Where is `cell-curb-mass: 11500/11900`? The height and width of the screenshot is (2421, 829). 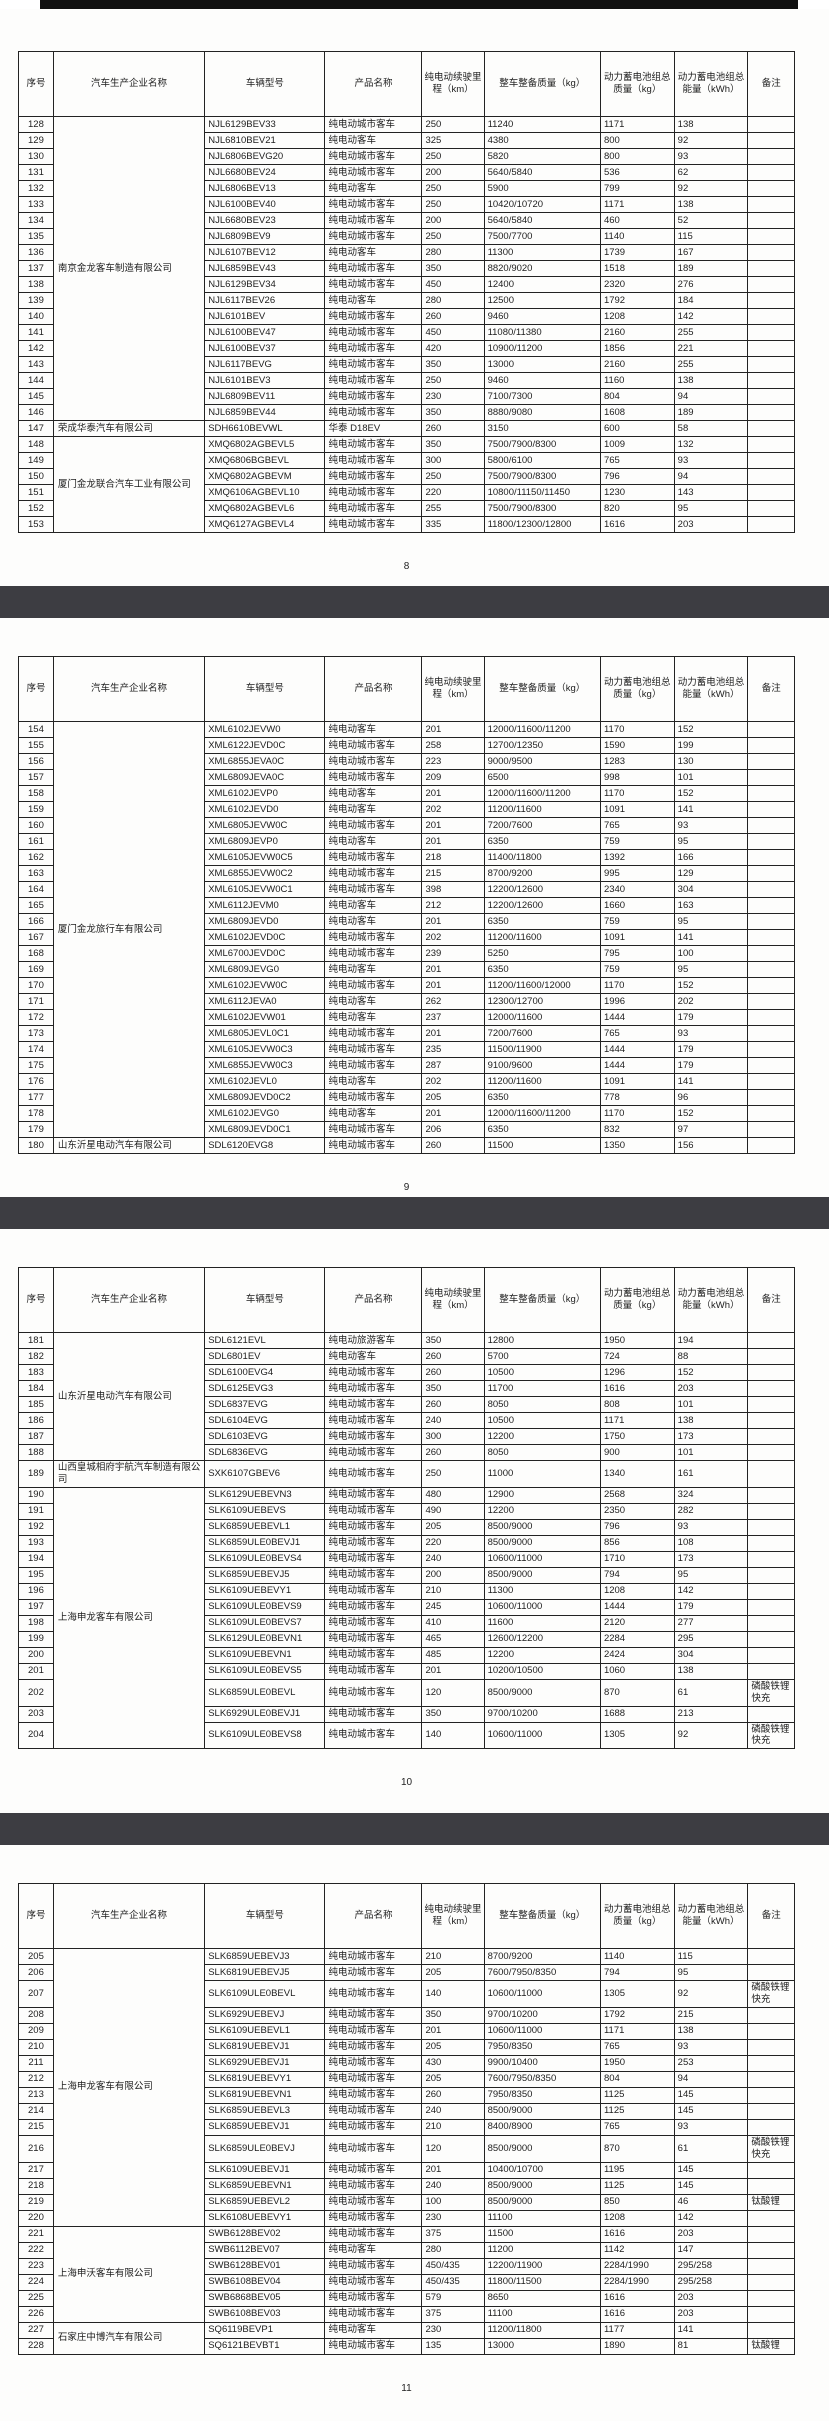 cell-curb-mass: 11500/11900 is located at coordinates (542, 1049).